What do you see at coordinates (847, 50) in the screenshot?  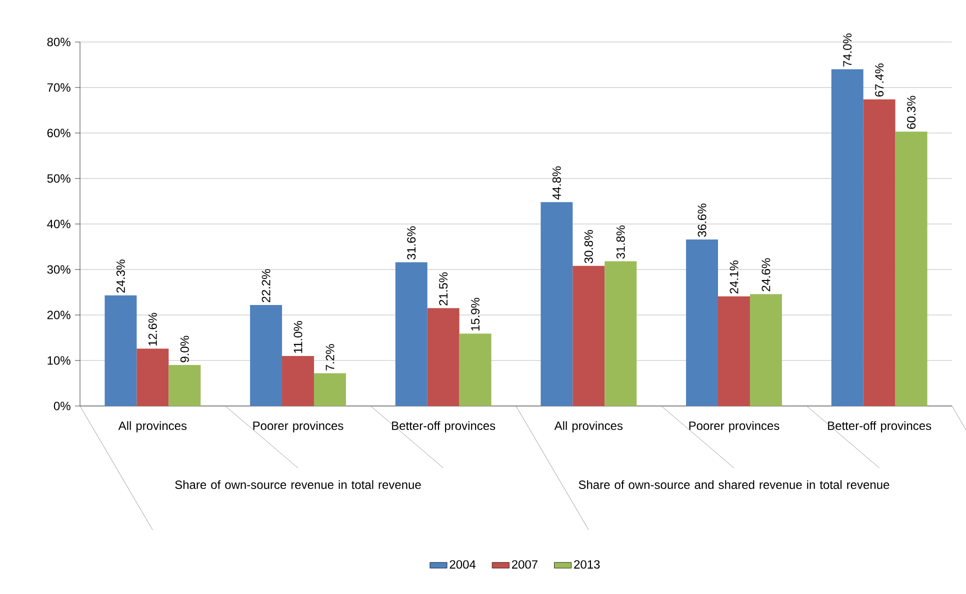 I see `data-label: 74.0%` at bounding box center [847, 50].